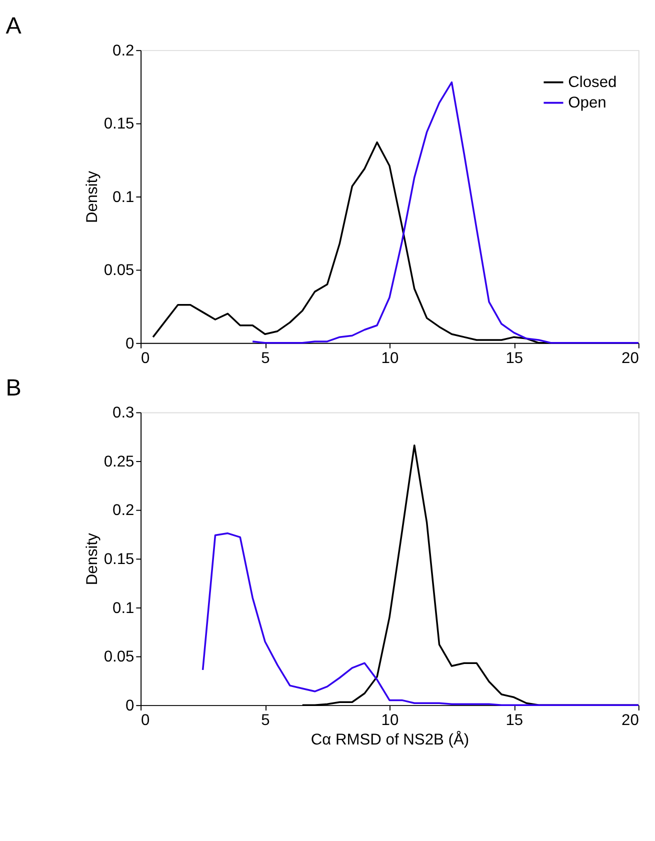  Describe the element at coordinates (14, 387) in the screenshot. I see `chart-title: B` at that location.